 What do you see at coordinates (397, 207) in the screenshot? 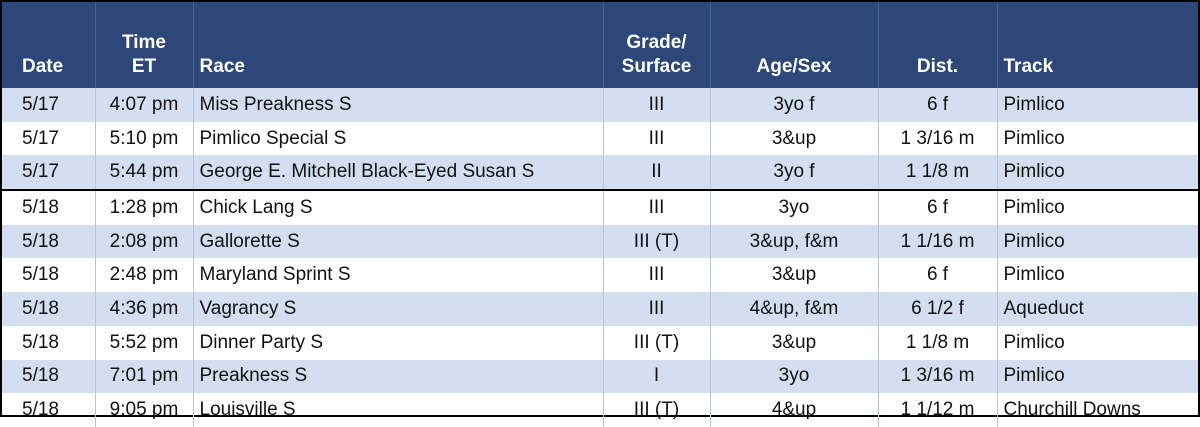
I see `table-cell: Chick Lang S` at bounding box center [397, 207].